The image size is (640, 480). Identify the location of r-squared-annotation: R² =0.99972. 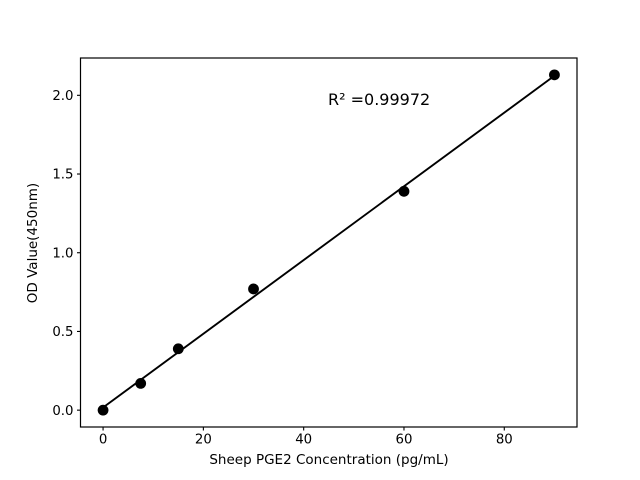
(379, 99).